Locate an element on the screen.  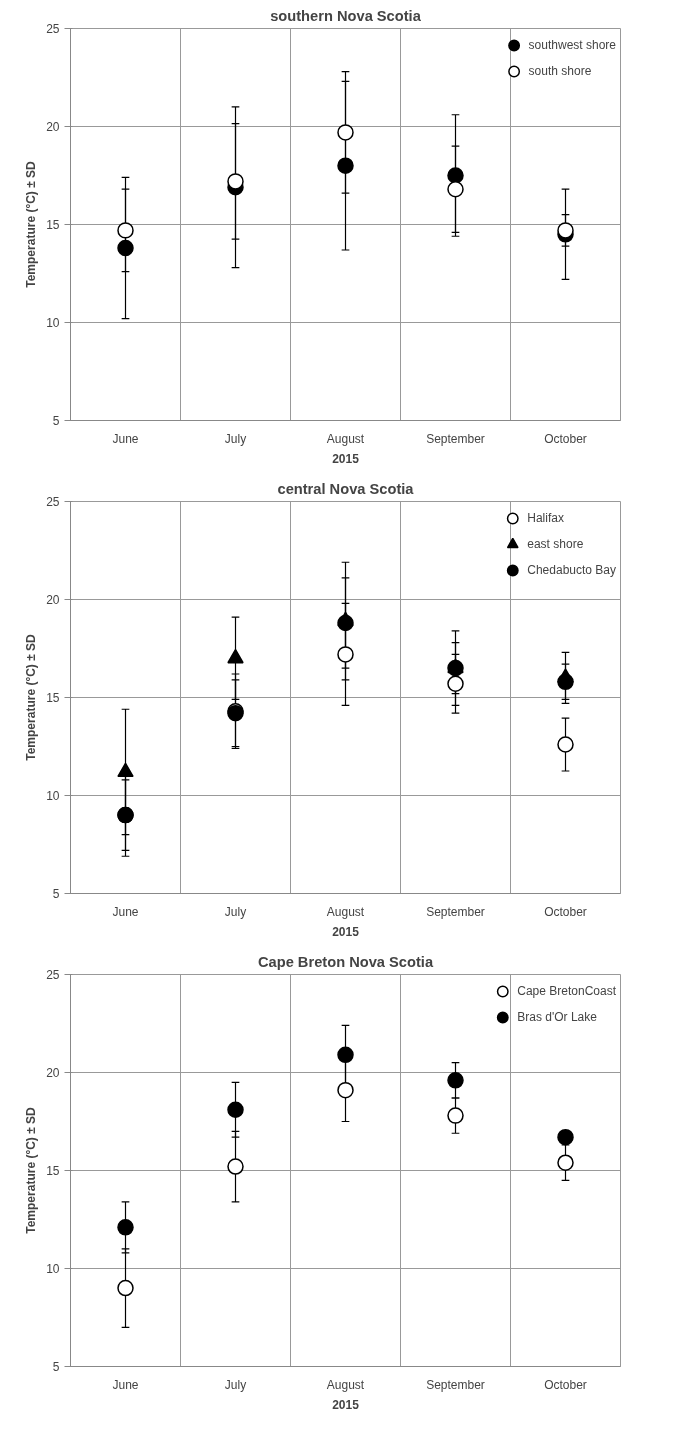
legend-label: Cape BretonCoast is located at coordinates (566, 991).